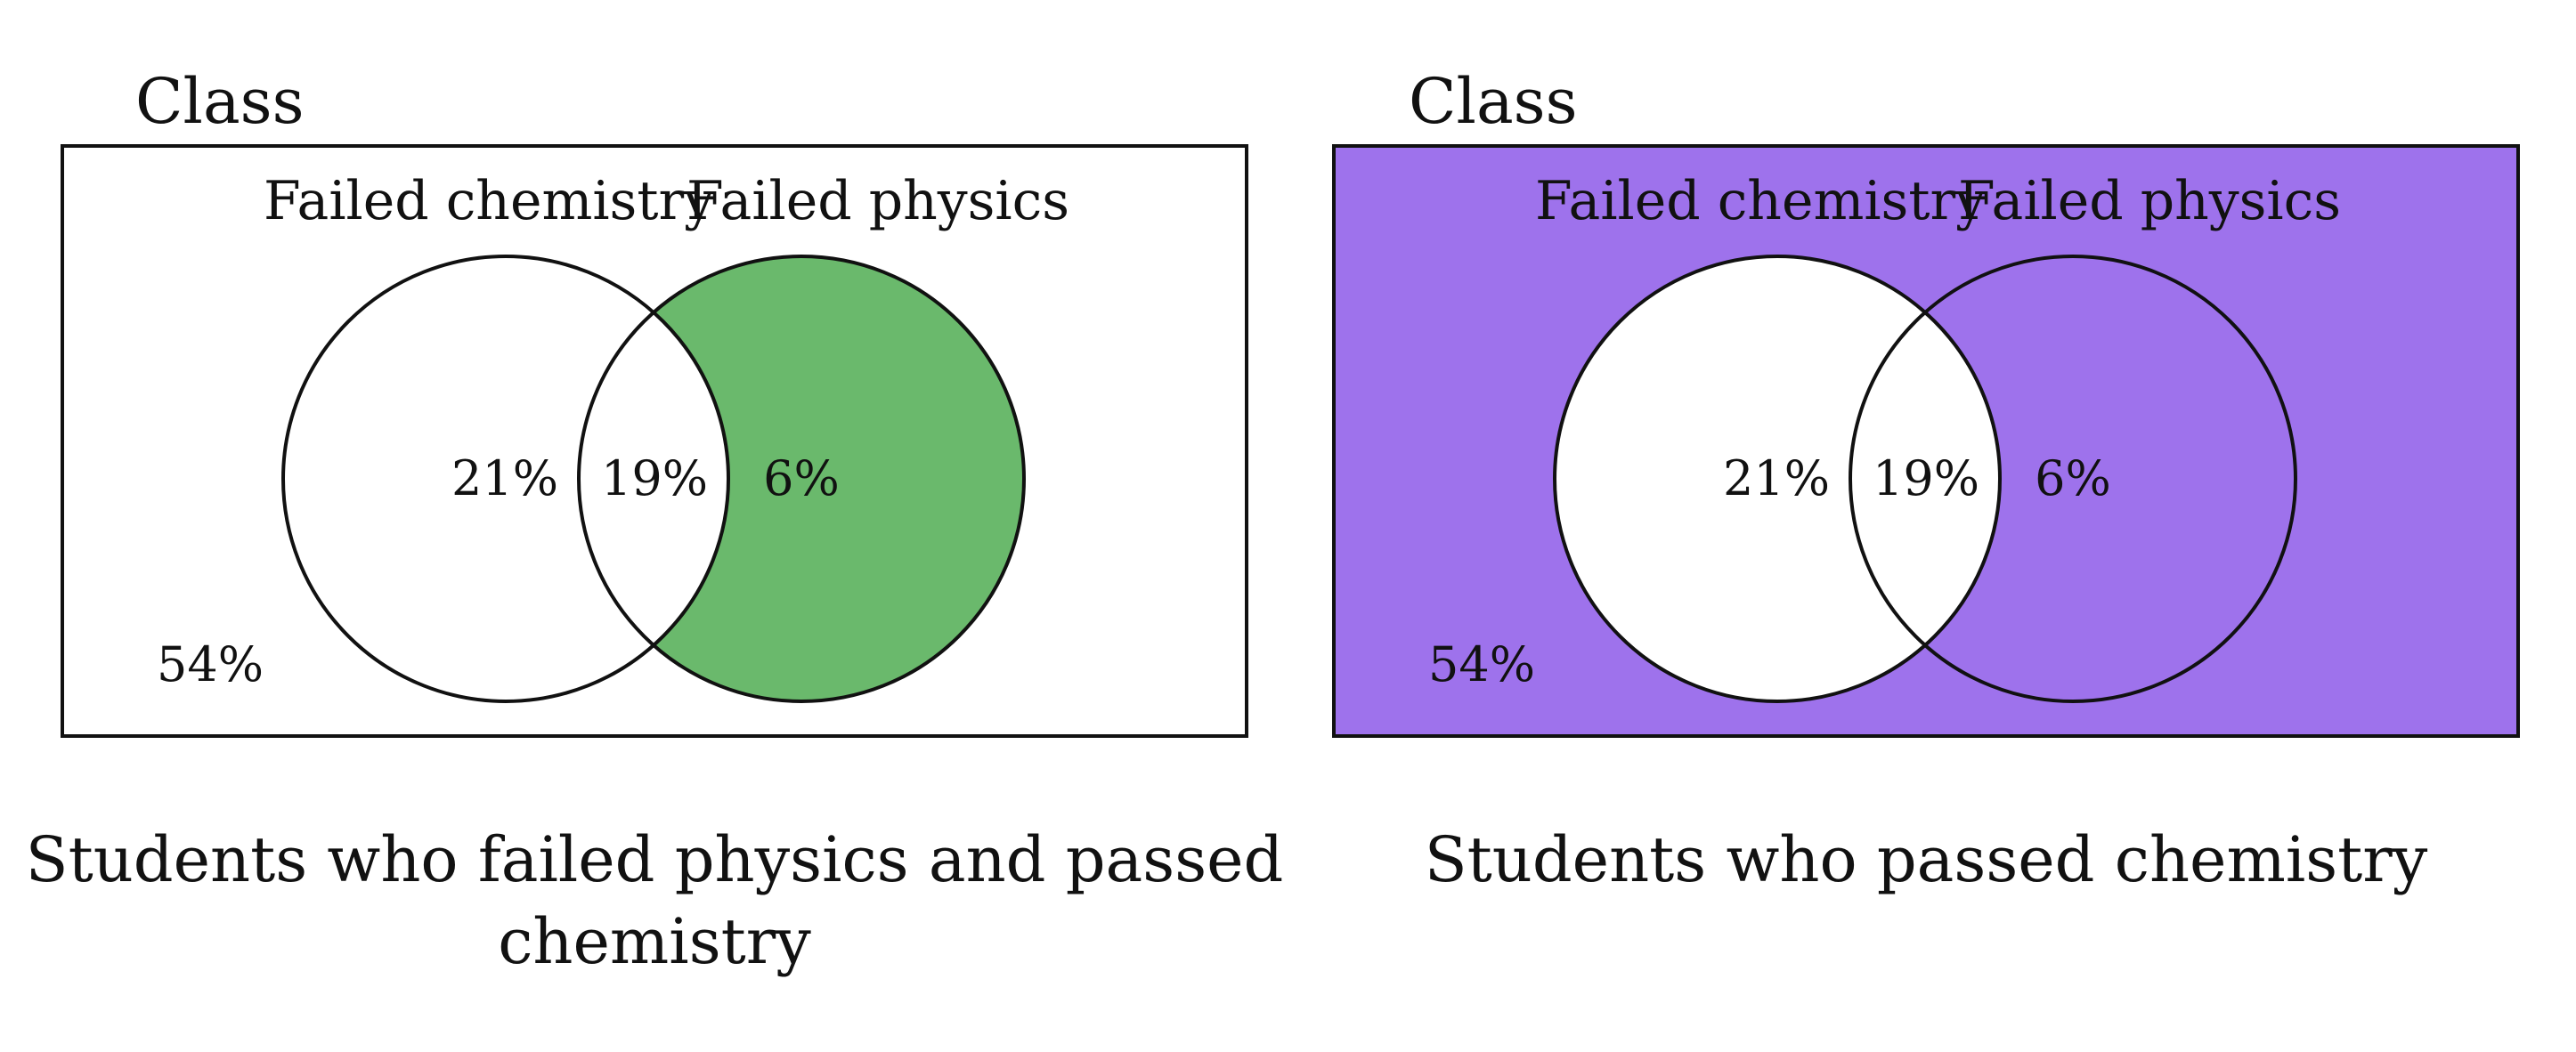 This screenshot has height=1052, width=2576. What do you see at coordinates (1926, 859) in the screenshot?
I see `caption-line-1: Students who passed chemistry` at bounding box center [1926, 859].